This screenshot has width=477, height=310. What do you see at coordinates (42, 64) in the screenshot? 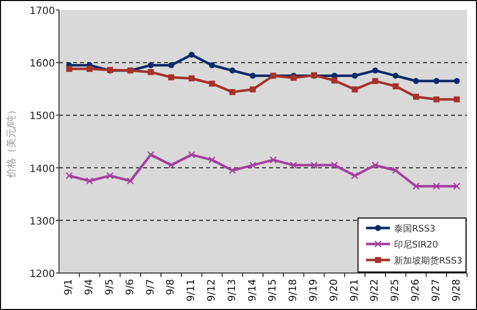
I see `y-tick-label: 1600` at bounding box center [42, 64].